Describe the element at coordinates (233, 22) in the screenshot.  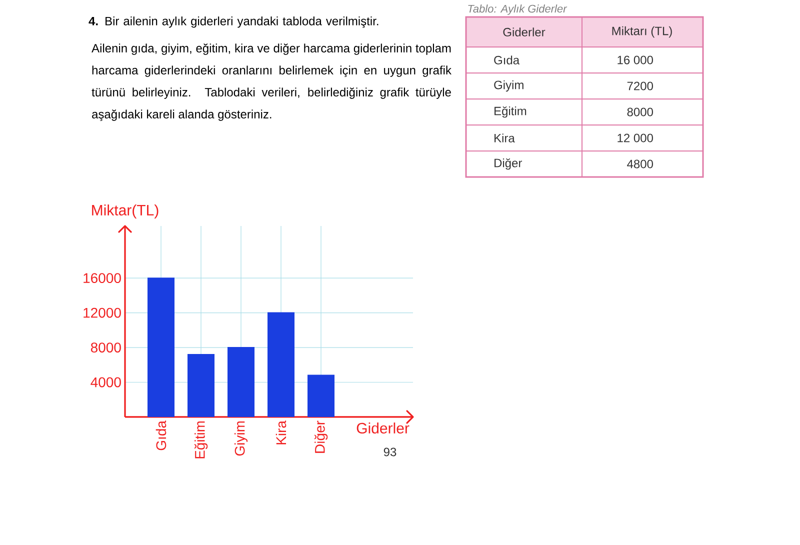
I see `chart-title: 4. Bir ailenin aylık giderleri yandaki tabloda verilmiştir.` at that location.